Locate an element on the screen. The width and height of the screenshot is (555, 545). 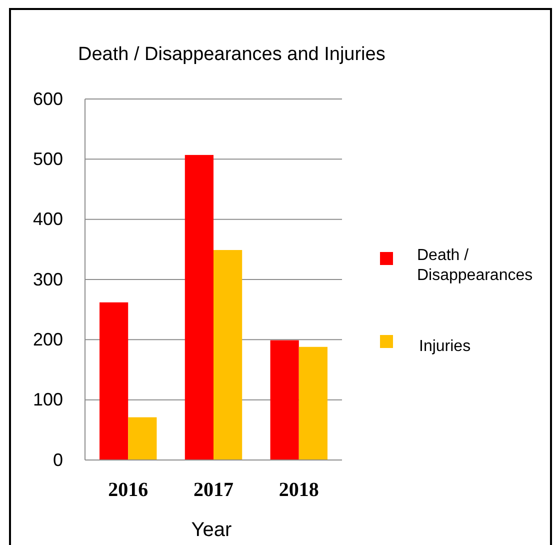
y-tick-label: 200 is located at coordinates (47, 339).